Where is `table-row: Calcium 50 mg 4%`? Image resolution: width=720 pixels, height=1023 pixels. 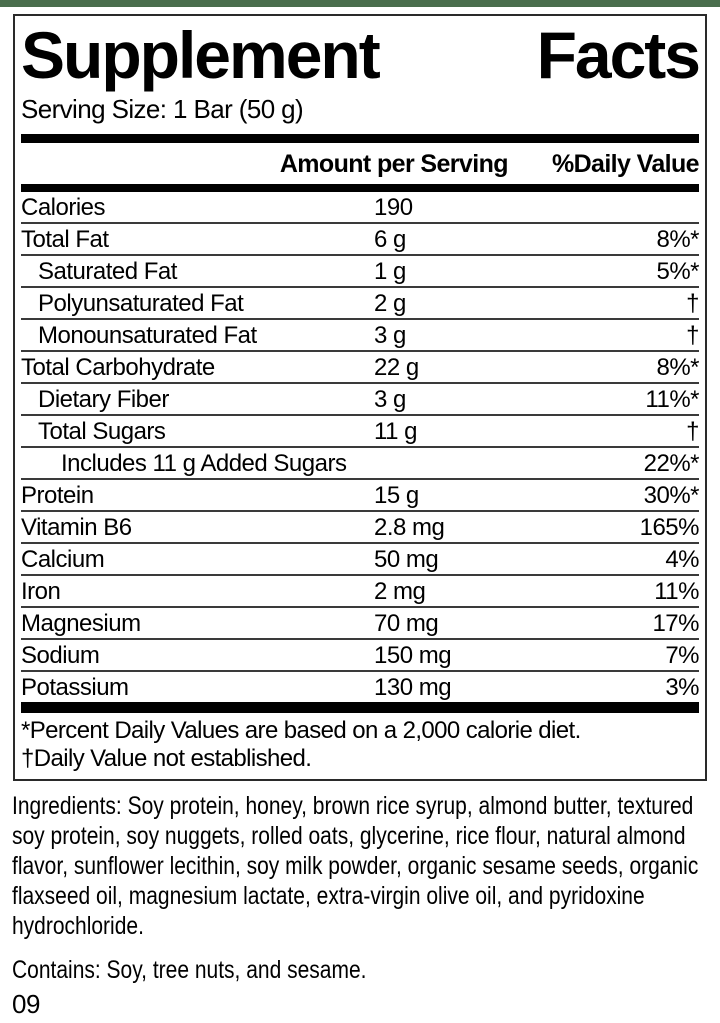 table-row: Calcium 50 mg 4% is located at coordinates (360, 558).